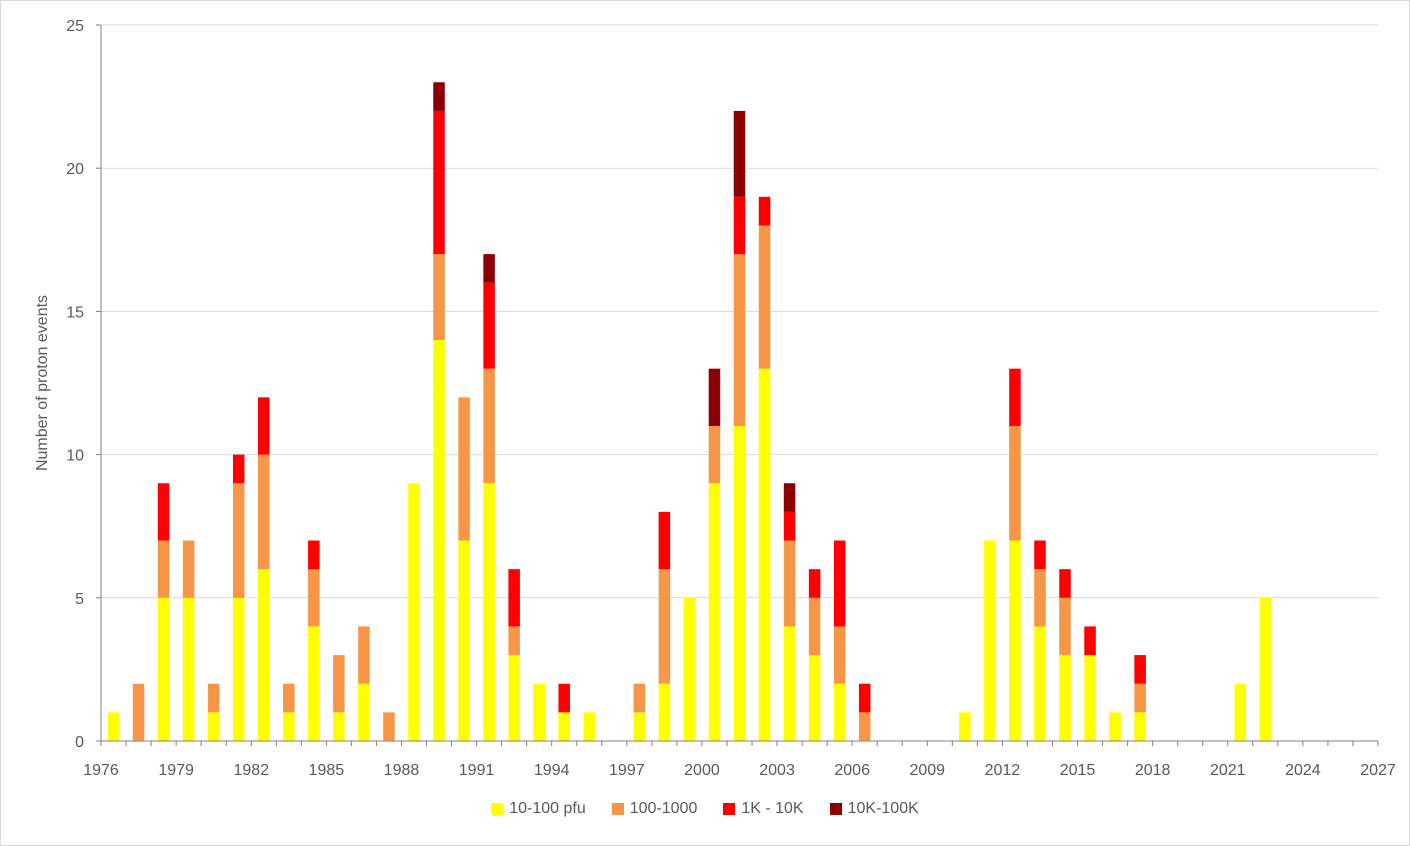 This screenshot has width=1410, height=846. What do you see at coordinates (1378, 770) in the screenshot?
I see `x-tick-label: 2027` at bounding box center [1378, 770].